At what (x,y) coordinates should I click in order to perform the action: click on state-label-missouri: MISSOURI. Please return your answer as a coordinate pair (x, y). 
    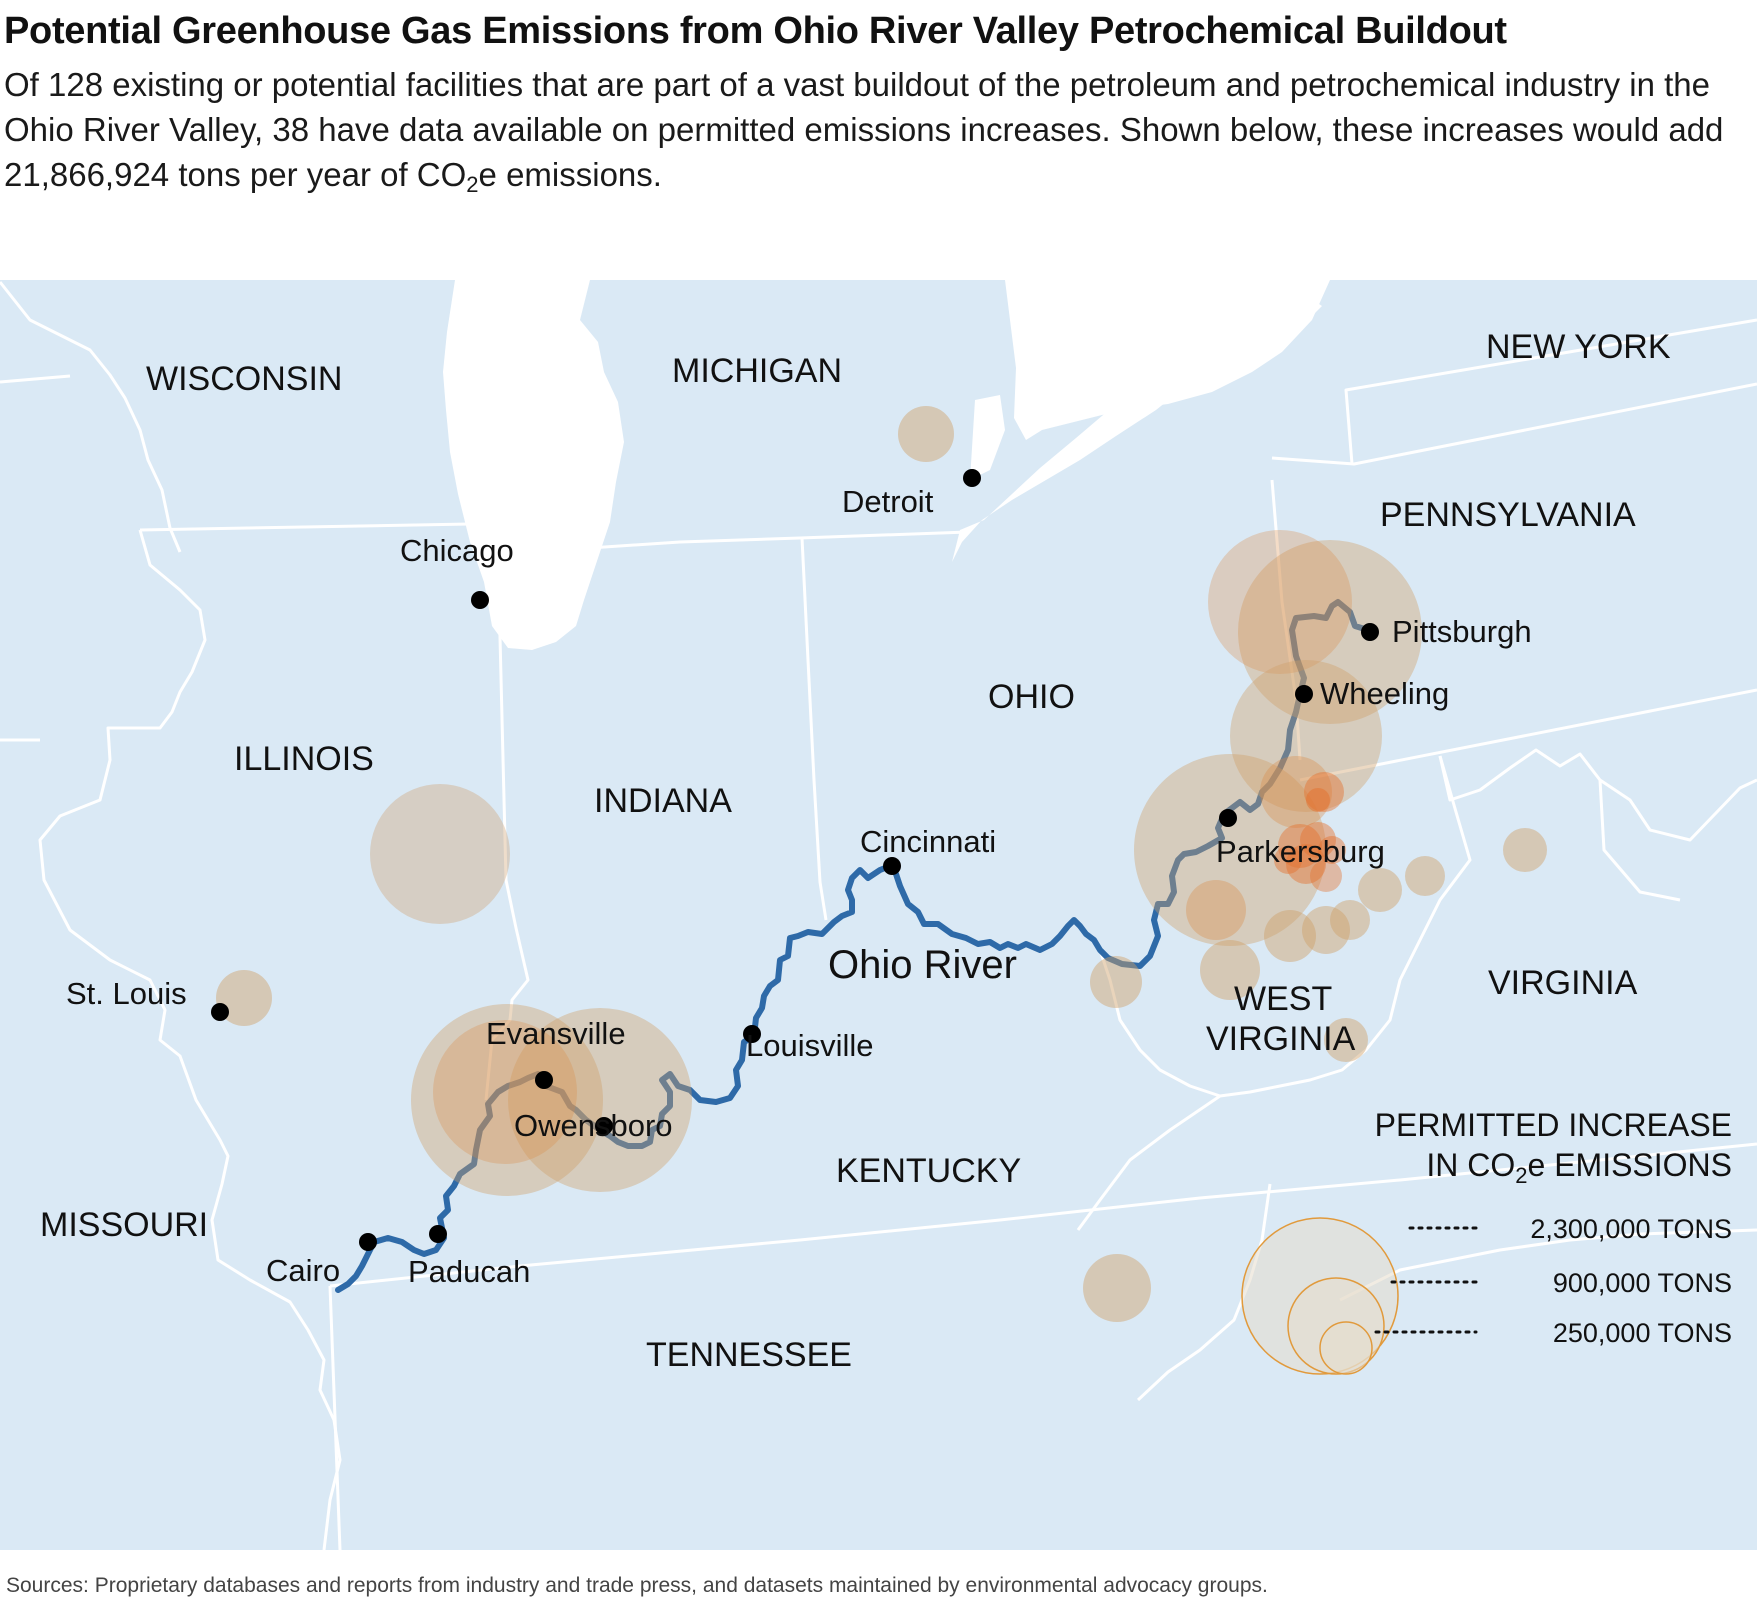
    Looking at the image, I should click on (124, 1225).